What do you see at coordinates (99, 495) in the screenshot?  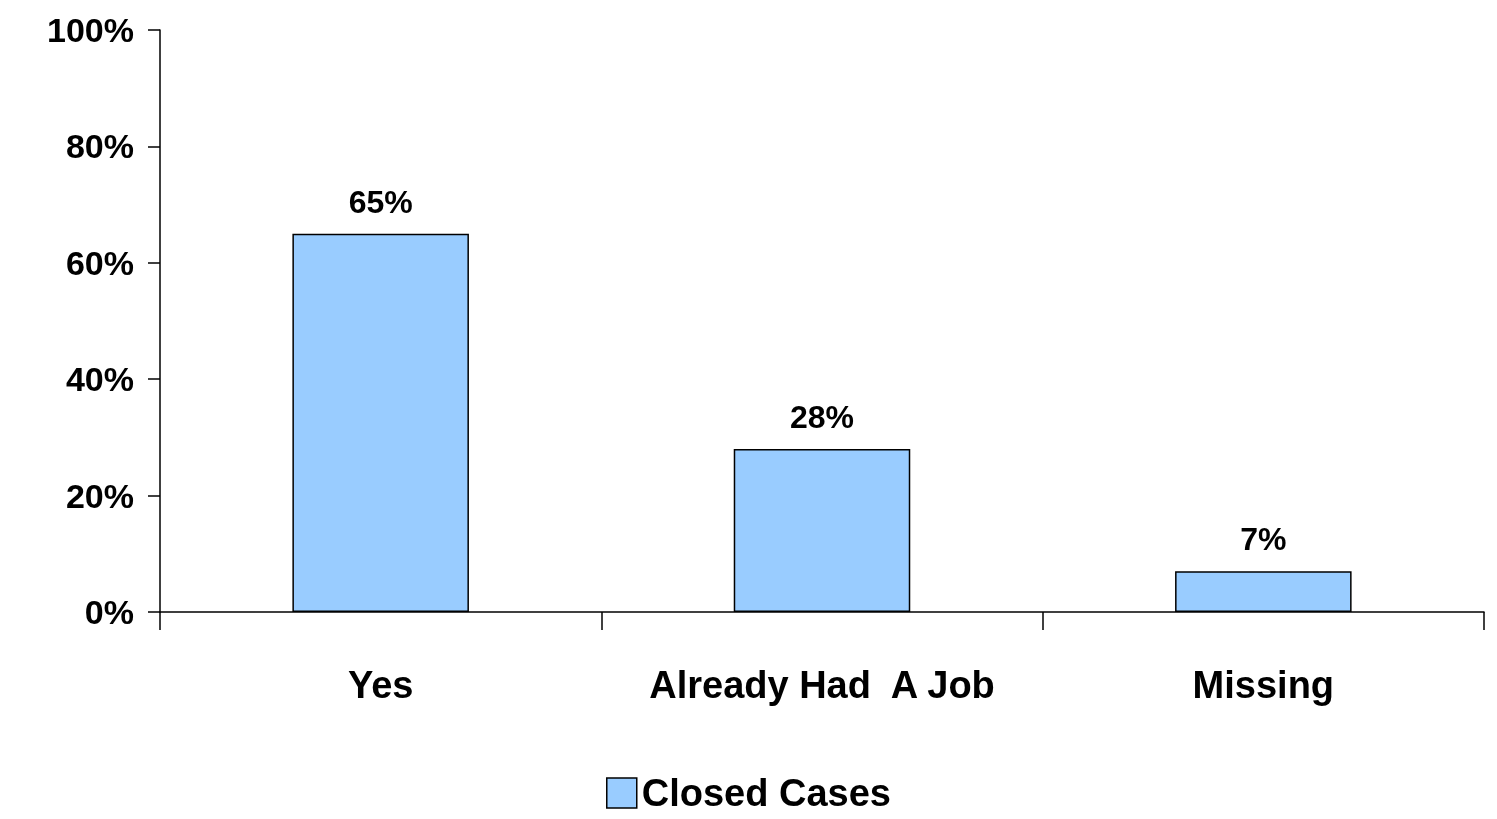 I see `y-tick-label: 20%` at bounding box center [99, 495].